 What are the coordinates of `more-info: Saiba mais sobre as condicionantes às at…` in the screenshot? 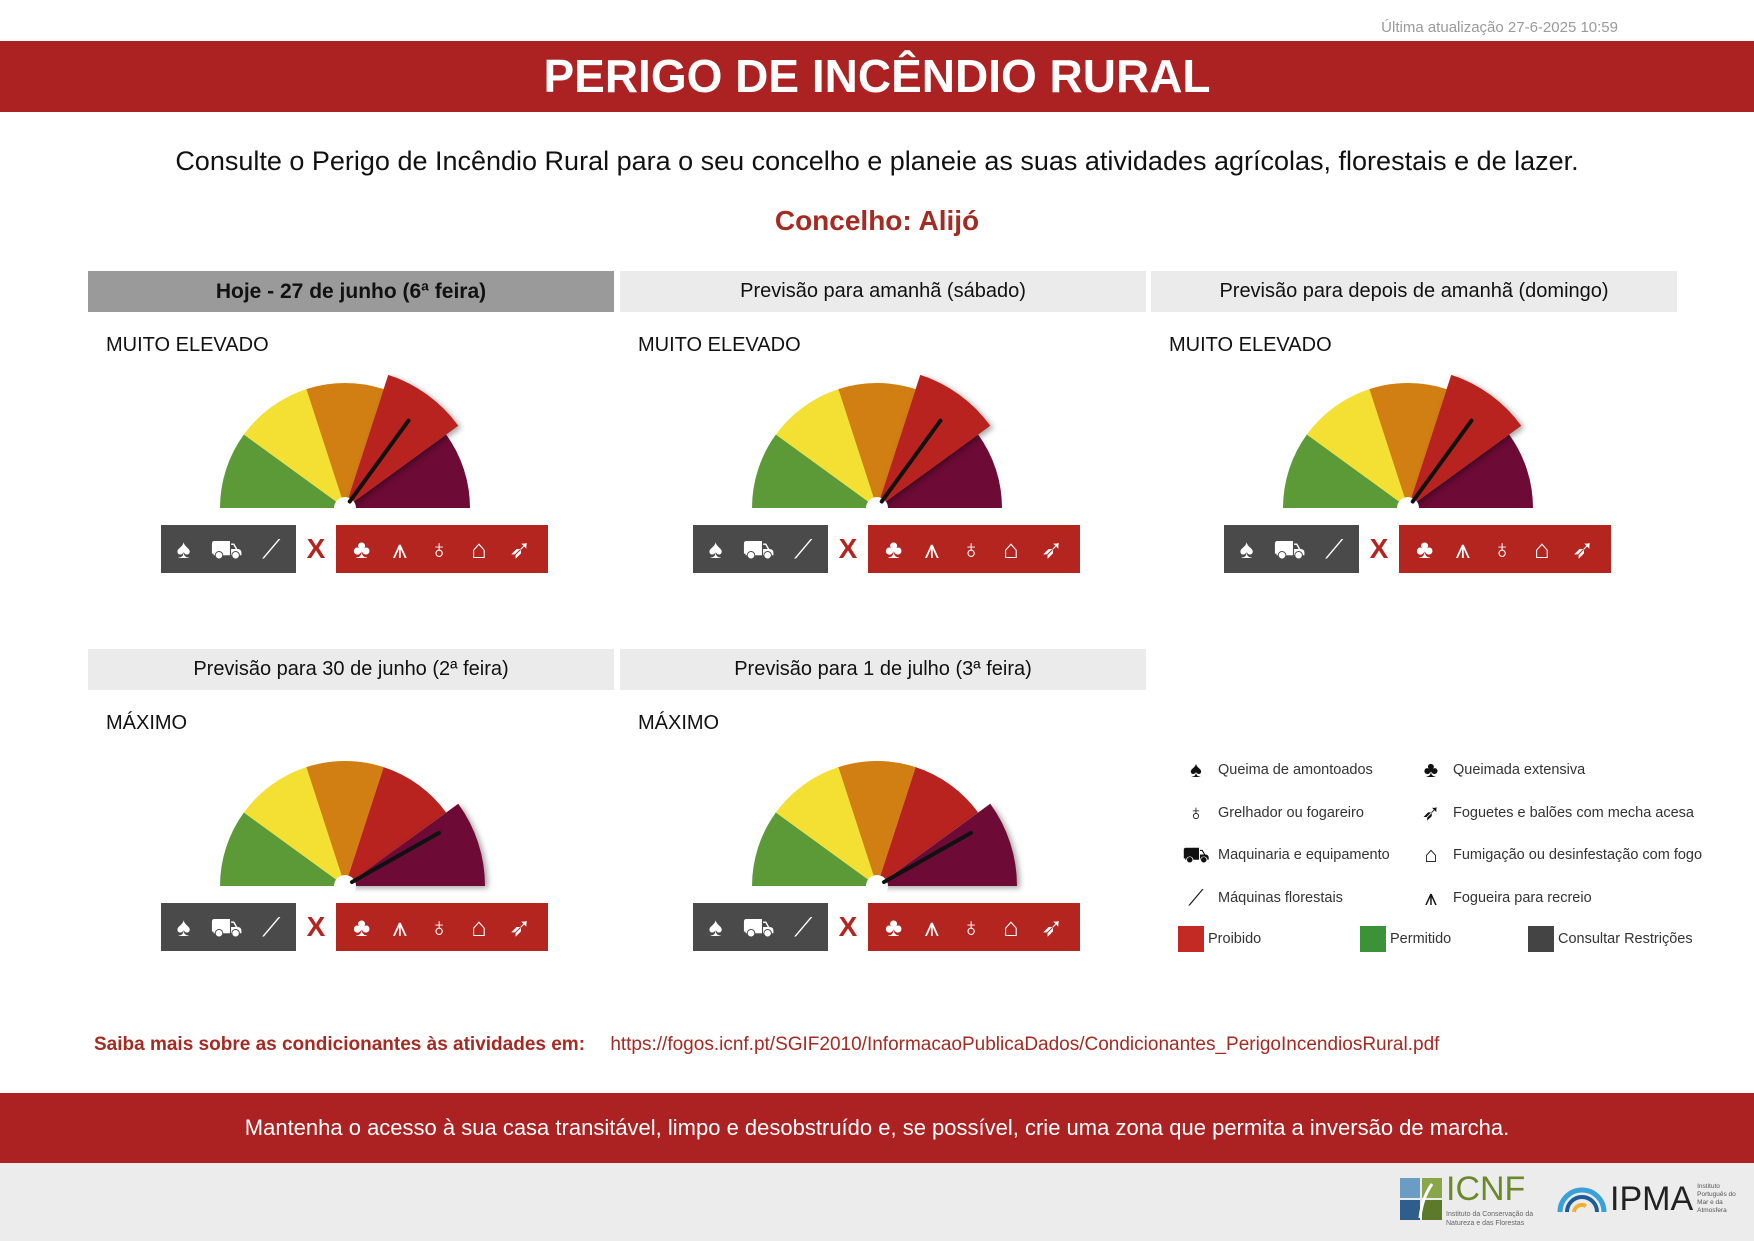 It's located at (766, 1045).